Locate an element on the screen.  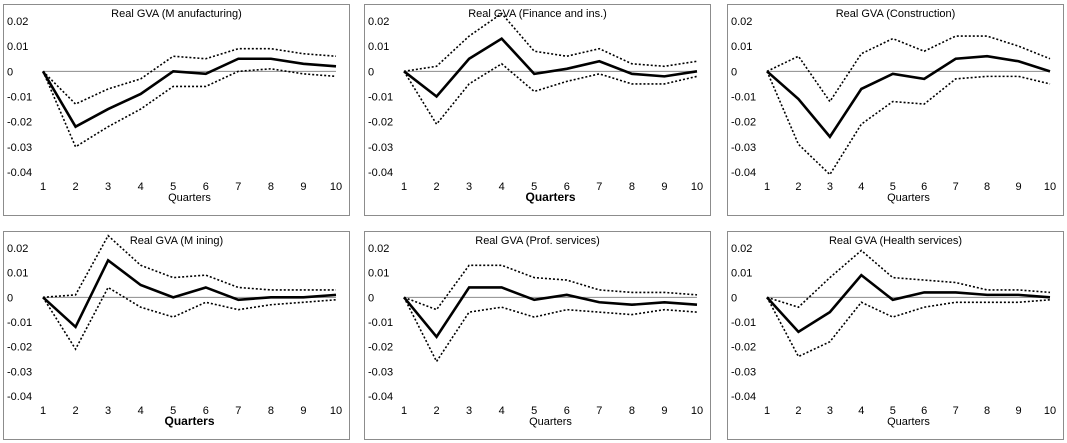
chart-title: Real GVA (Finance and ins.) is located at coordinates (537, 14).